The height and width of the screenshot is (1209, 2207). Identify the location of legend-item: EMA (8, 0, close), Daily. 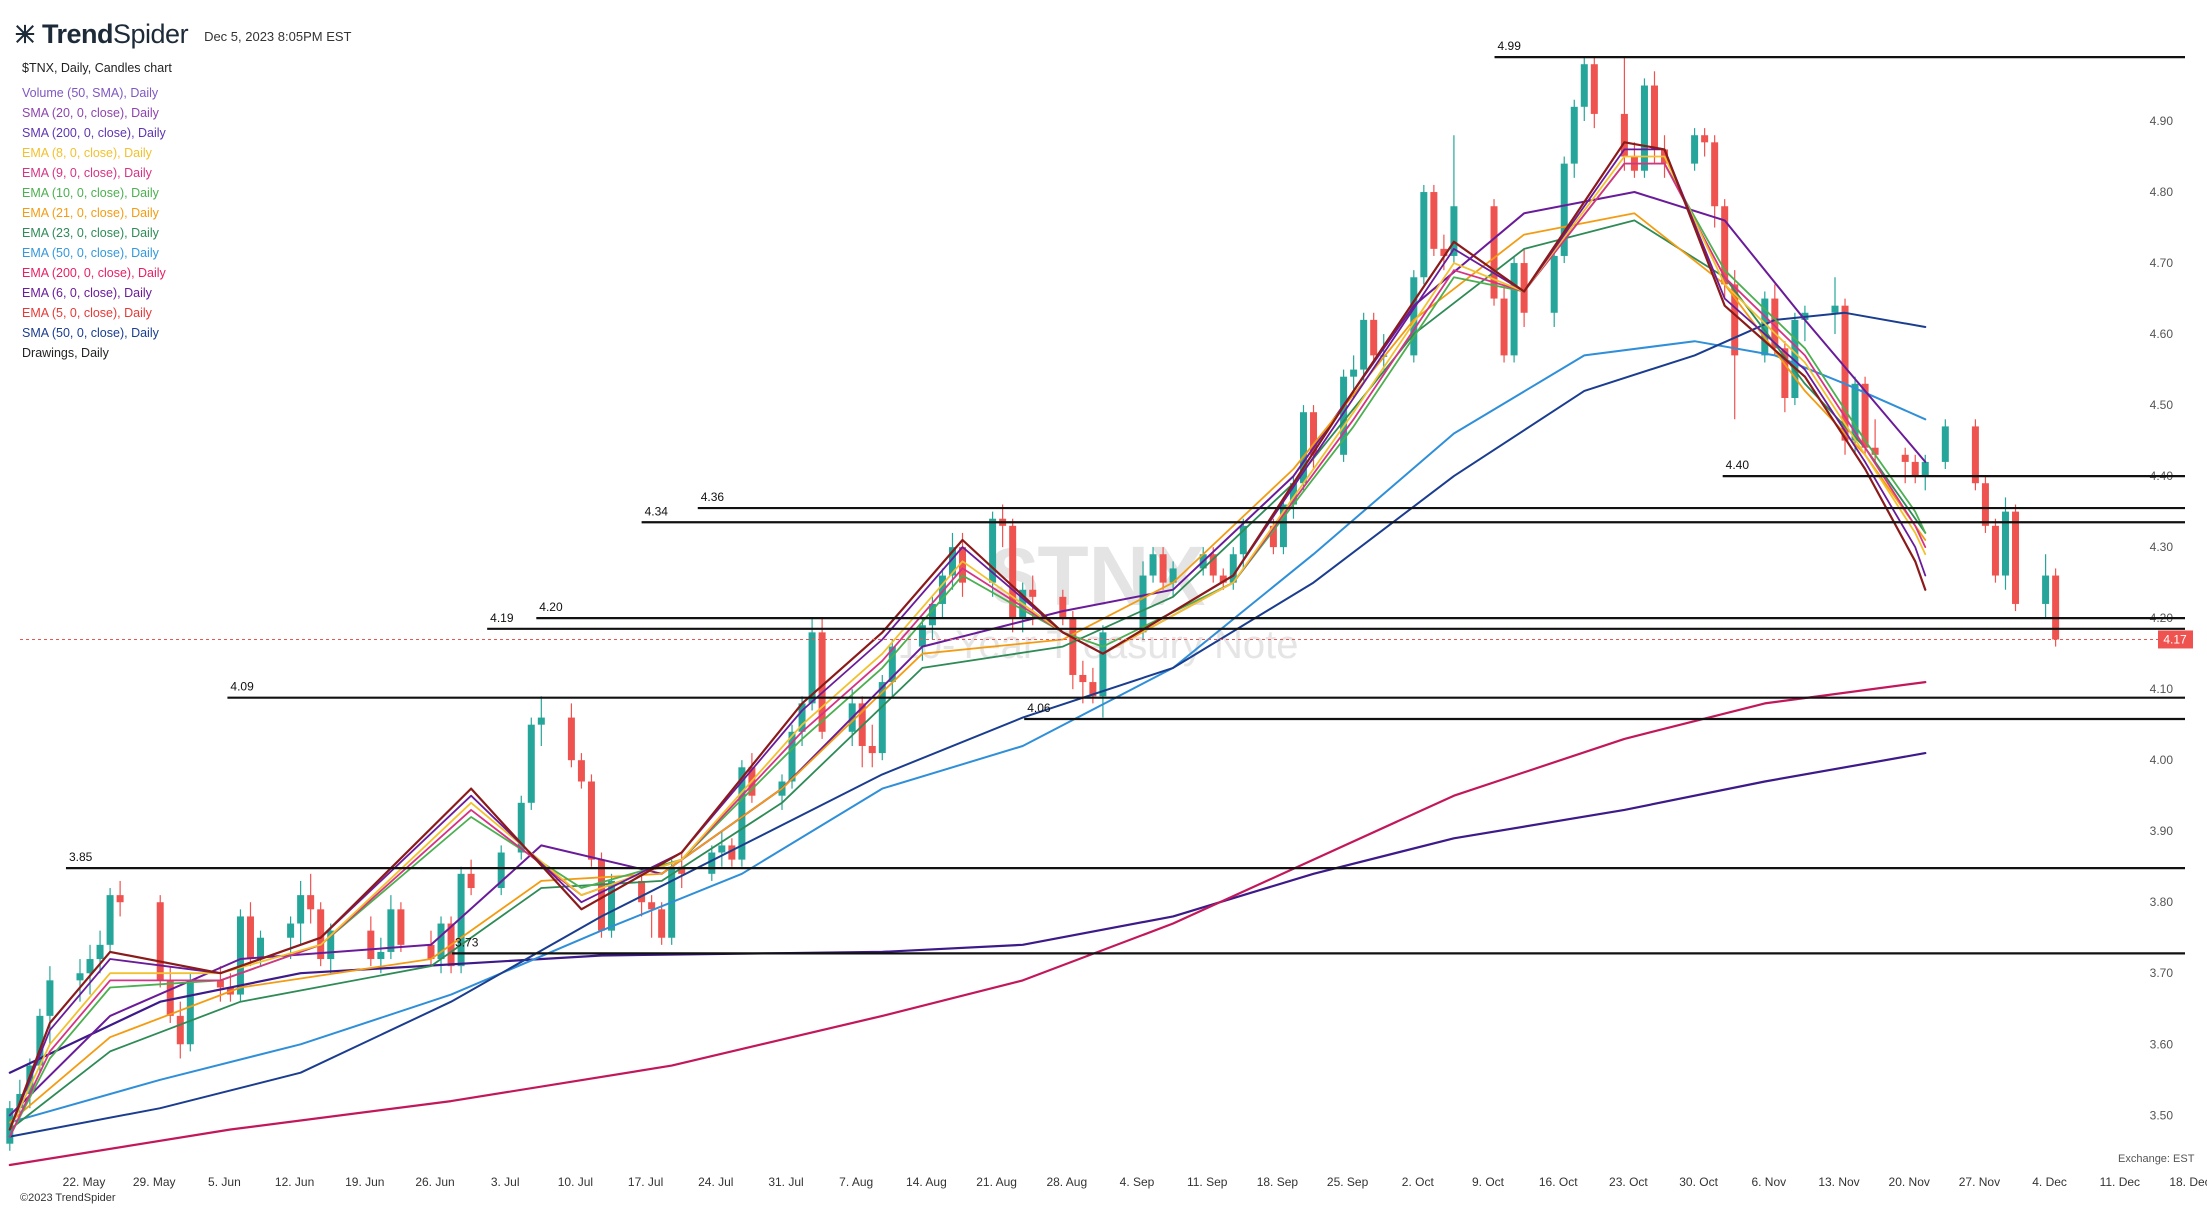
(87, 153).